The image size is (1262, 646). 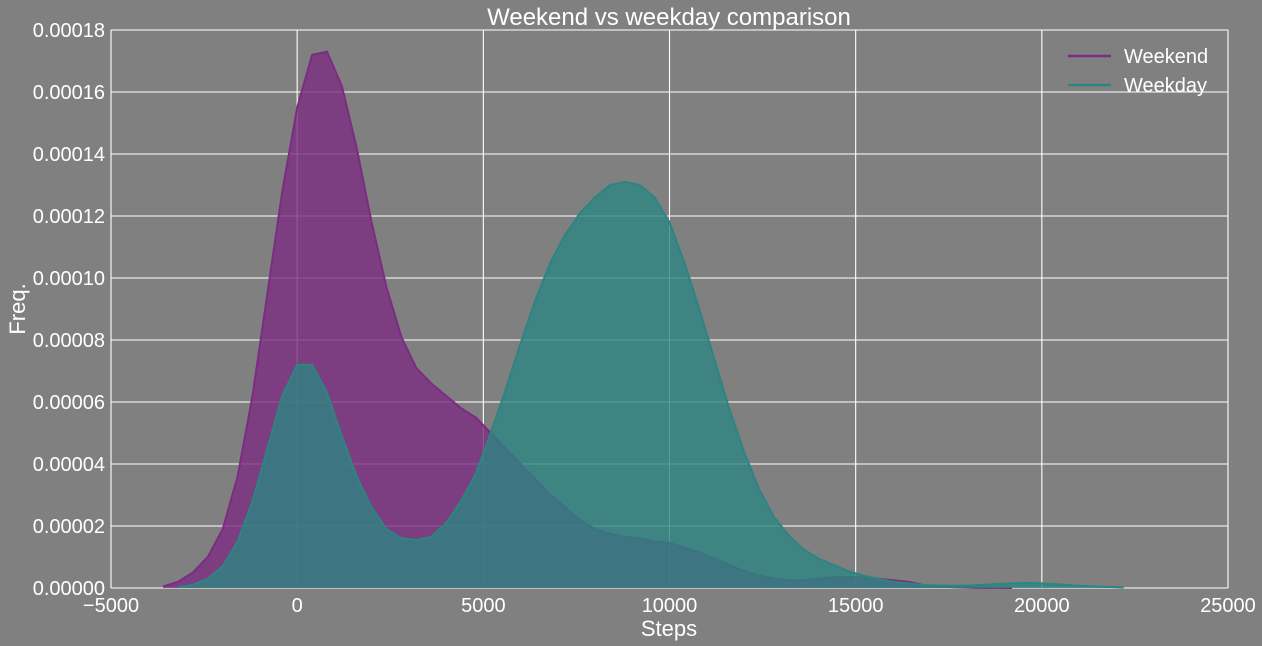 I want to click on y-tick-label: 0.00008, so click(x=69, y=341).